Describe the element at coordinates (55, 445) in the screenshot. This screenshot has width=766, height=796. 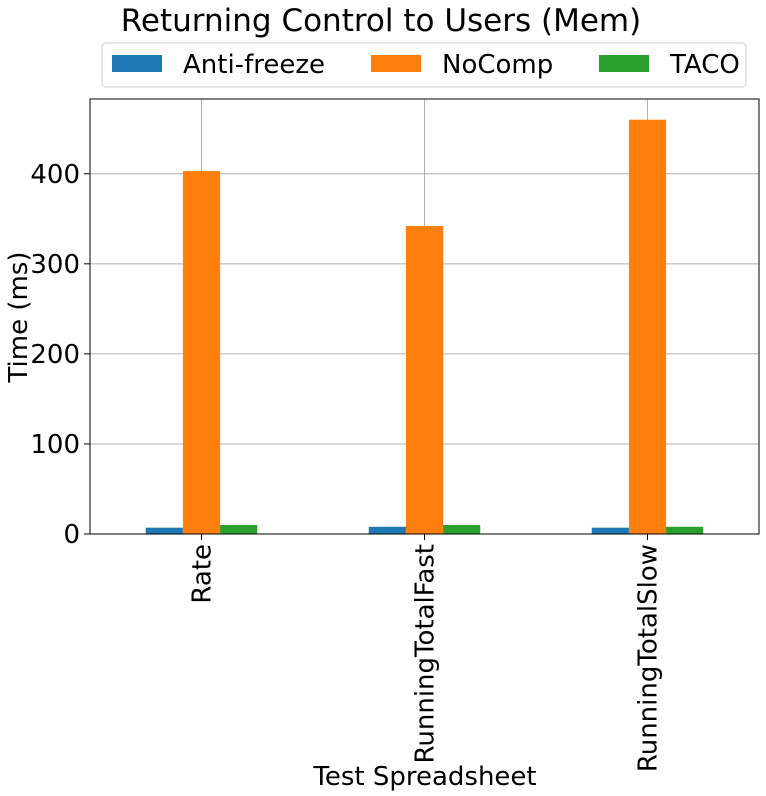
I see `y-tick-label: 100` at that location.